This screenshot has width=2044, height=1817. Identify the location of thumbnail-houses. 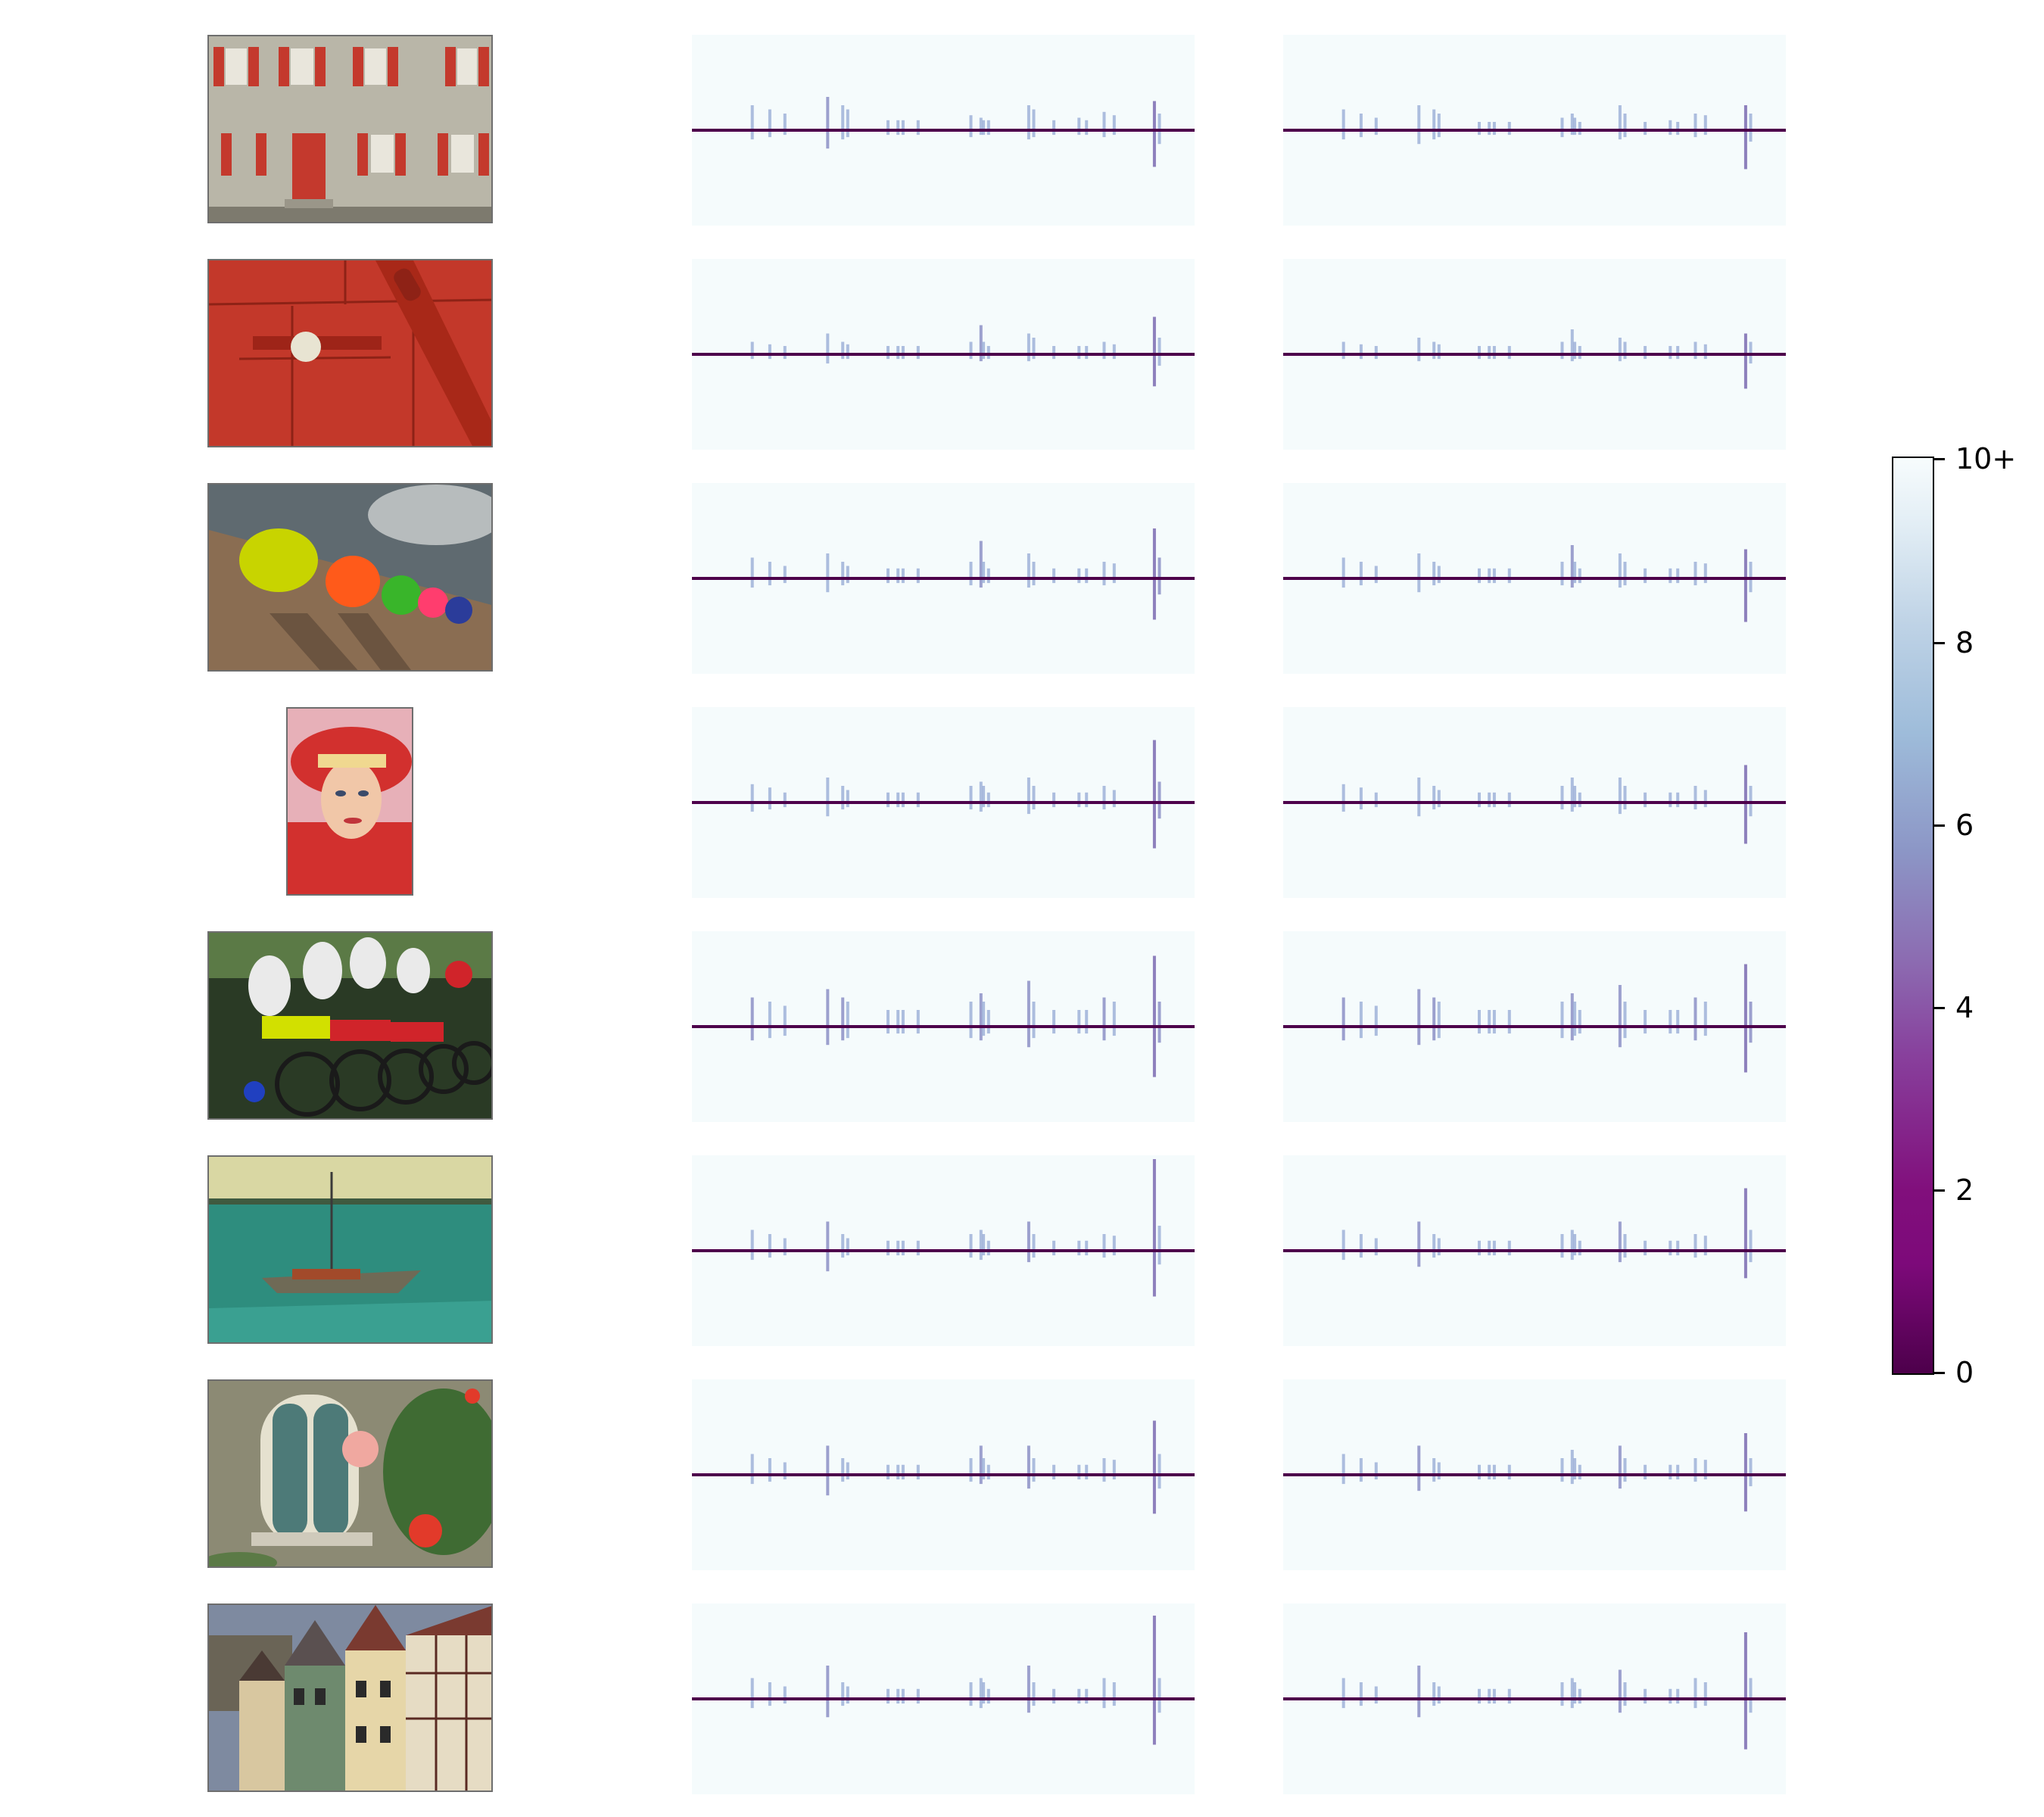
(350, 1698).